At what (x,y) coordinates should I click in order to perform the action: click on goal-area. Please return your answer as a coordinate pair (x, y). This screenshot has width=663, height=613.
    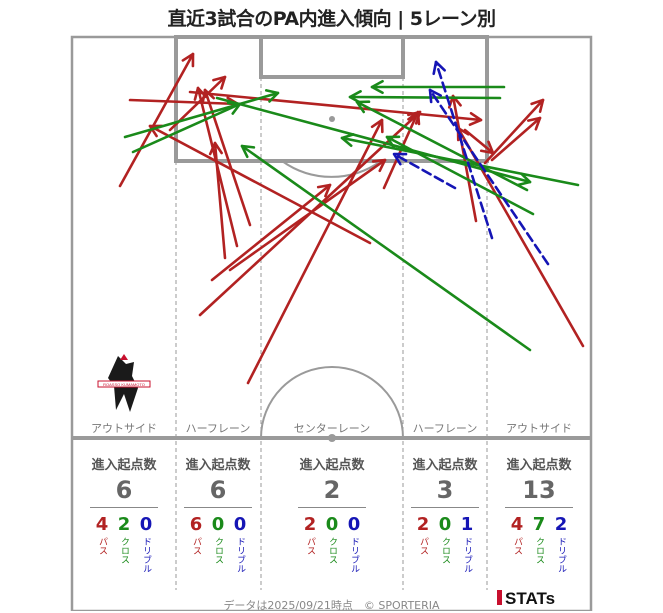
    Looking at the image, I should click on (332, 57).